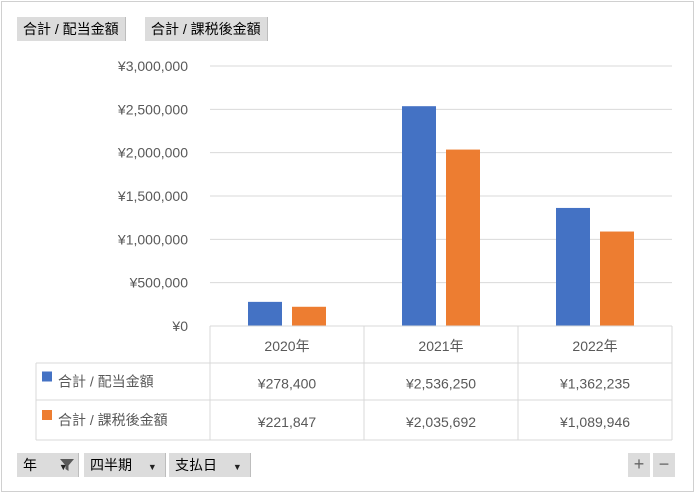 Image resolution: width=695 pixels, height=493 pixels. Describe the element at coordinates (440, 422) in the screenshot. I see `data-value-label: ¥2,035,692` at that location.